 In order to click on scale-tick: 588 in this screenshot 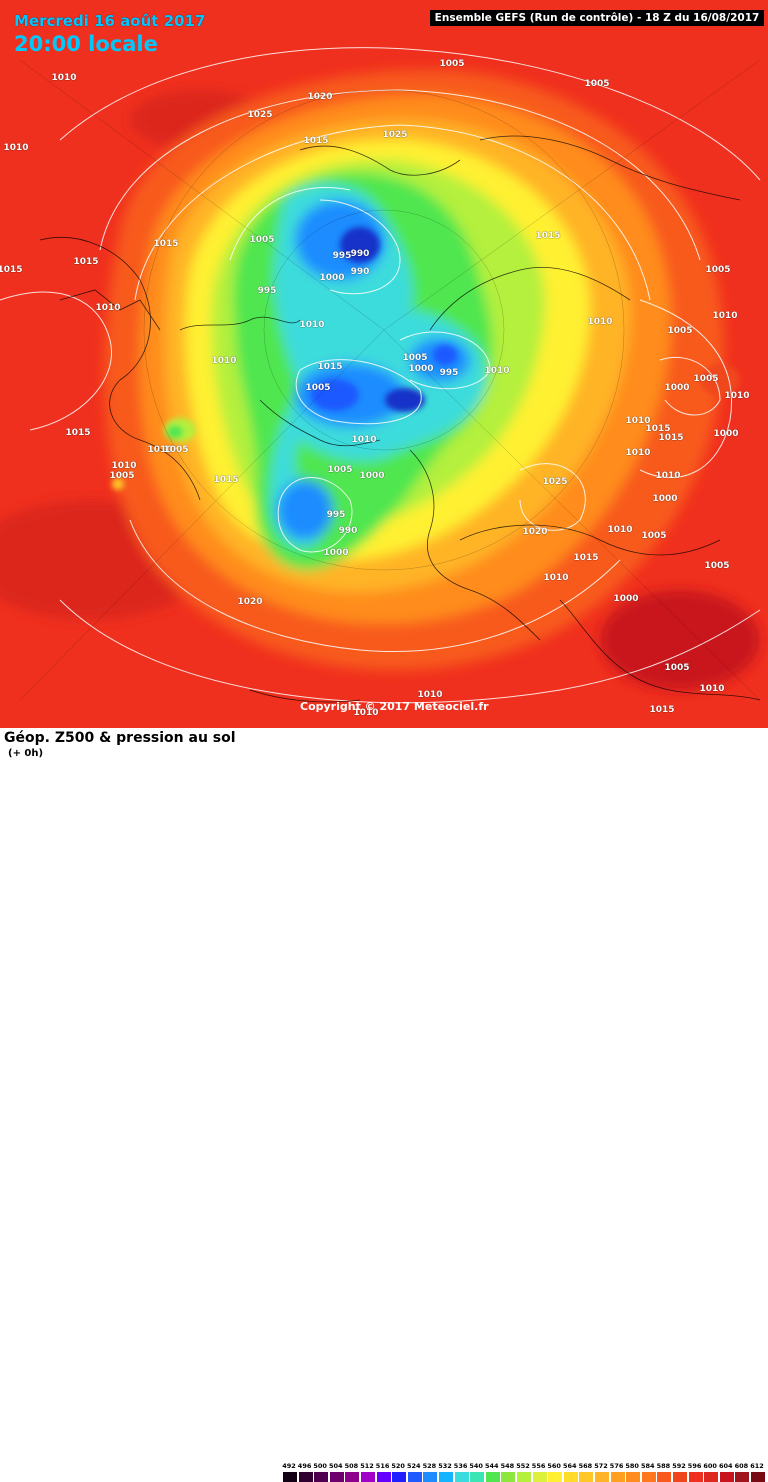, I will do `click(663, 1466)`.